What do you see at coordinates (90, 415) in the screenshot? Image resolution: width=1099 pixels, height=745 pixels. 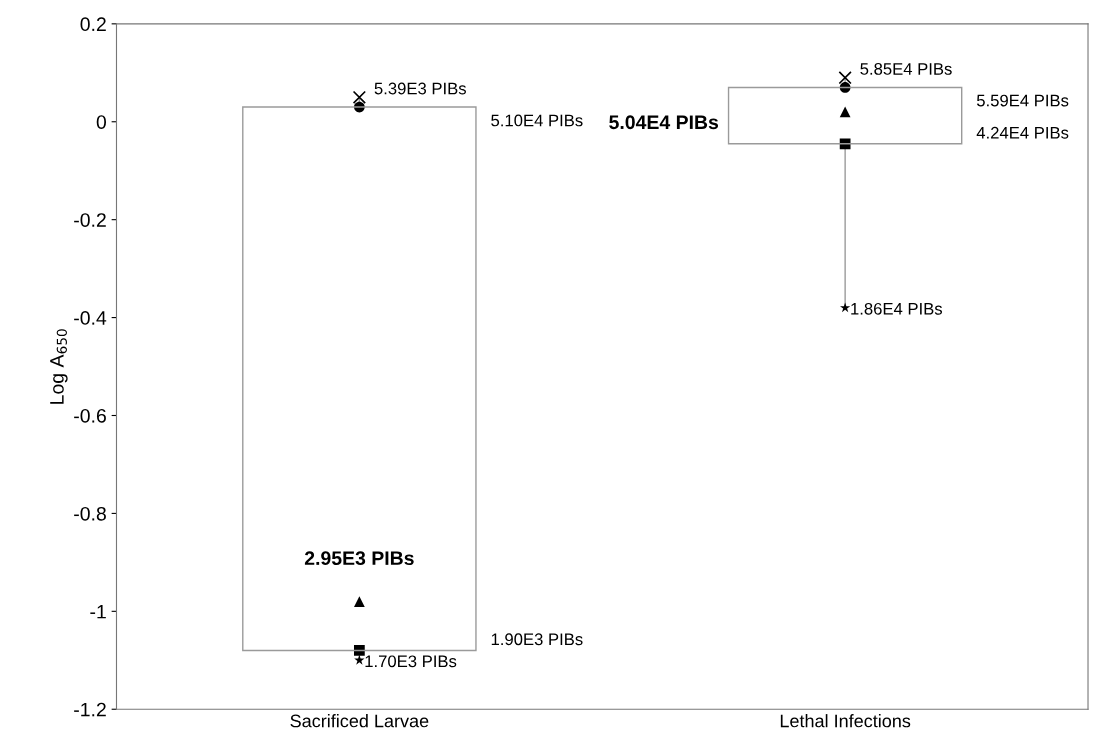 I see `y-tick-label: -0.6` at bounding box center [90, 415].